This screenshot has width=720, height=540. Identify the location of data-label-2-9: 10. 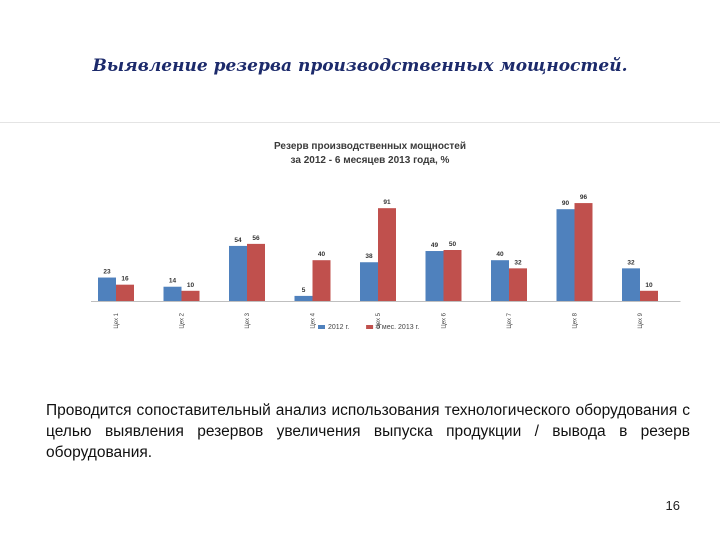
(649, 285).